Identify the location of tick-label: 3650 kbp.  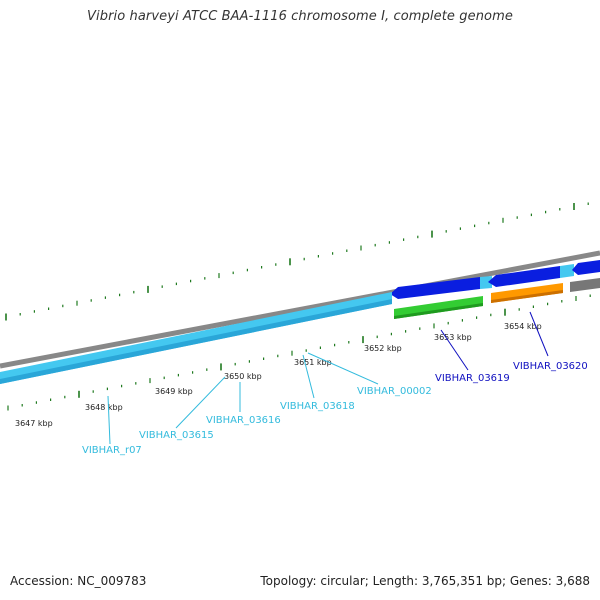
(243, 376).